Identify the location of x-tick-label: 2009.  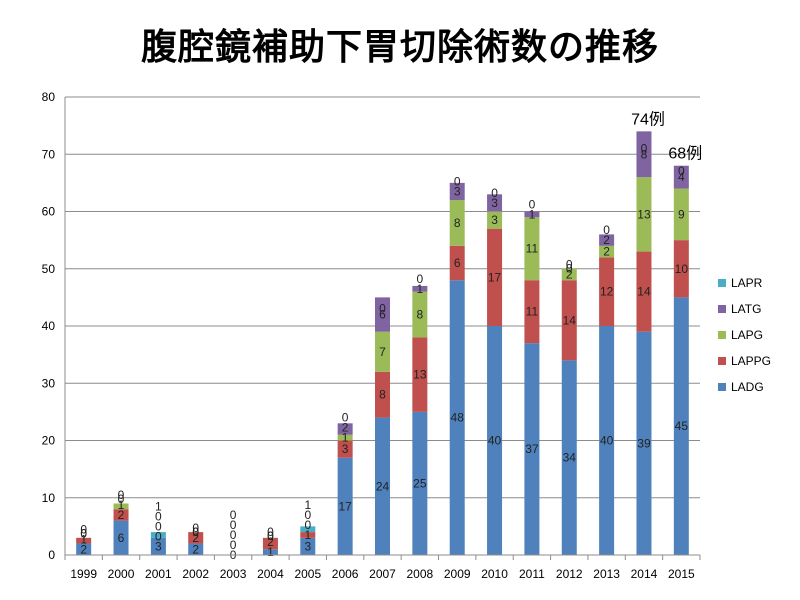
(457, 574).